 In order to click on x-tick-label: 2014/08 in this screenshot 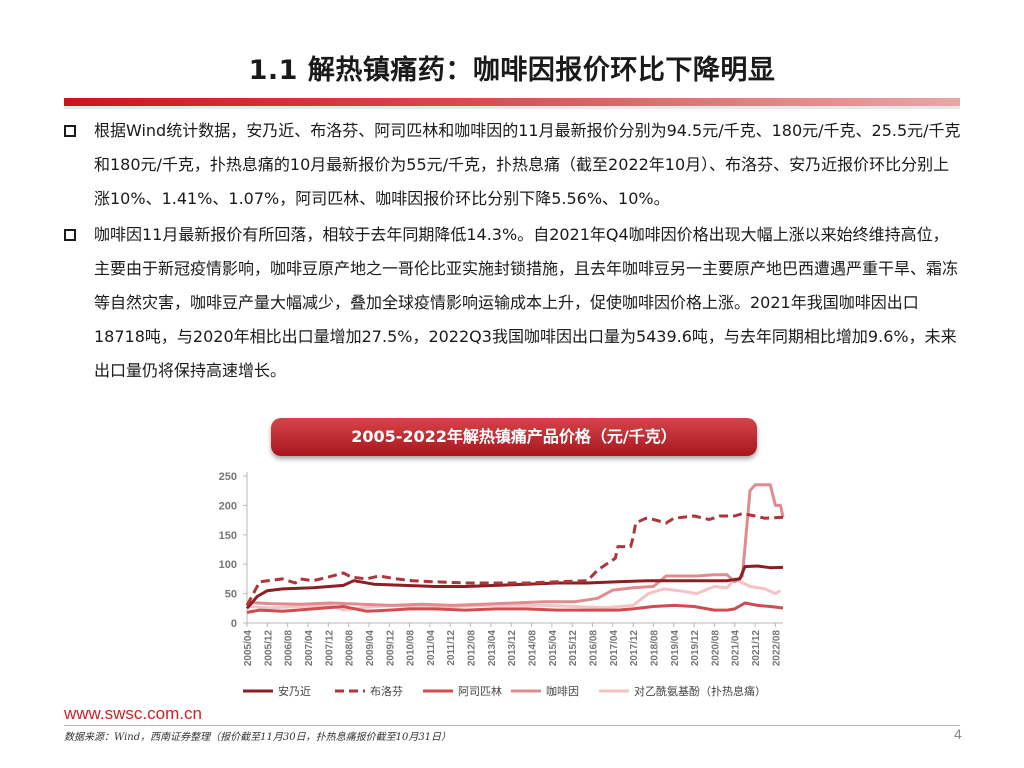, I will do `click(533, 648)`.